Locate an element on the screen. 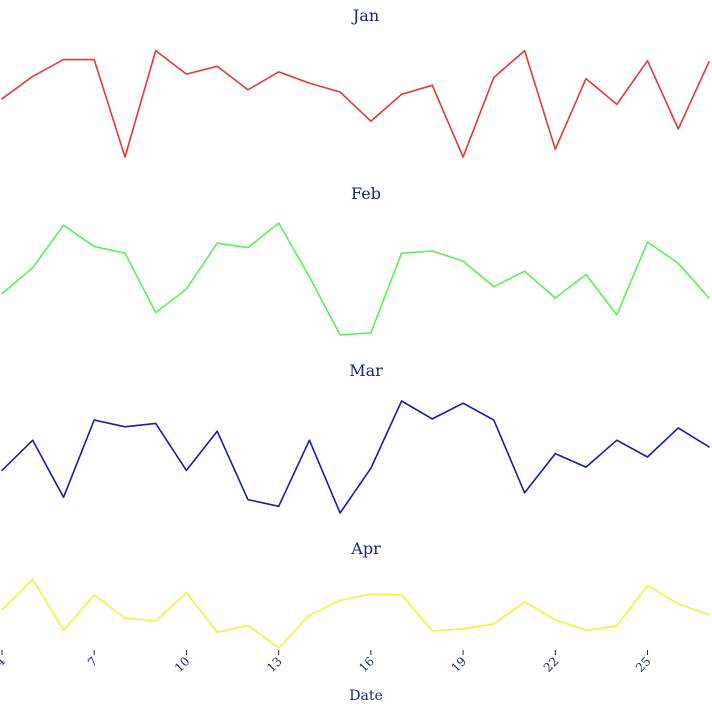  x-tick-label: 16 is located at coordinates (366, 664).